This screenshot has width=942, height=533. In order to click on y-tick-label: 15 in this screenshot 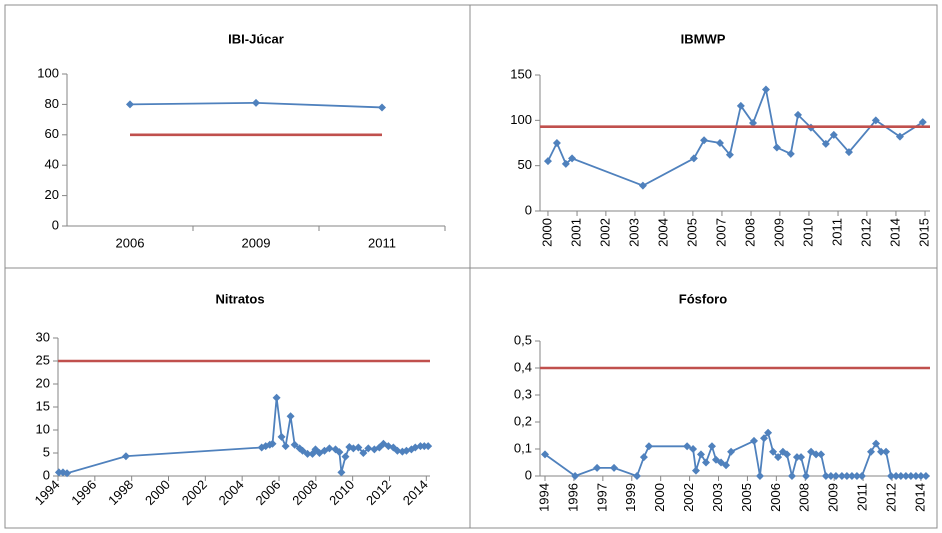, I will do `click(43, 405)`.